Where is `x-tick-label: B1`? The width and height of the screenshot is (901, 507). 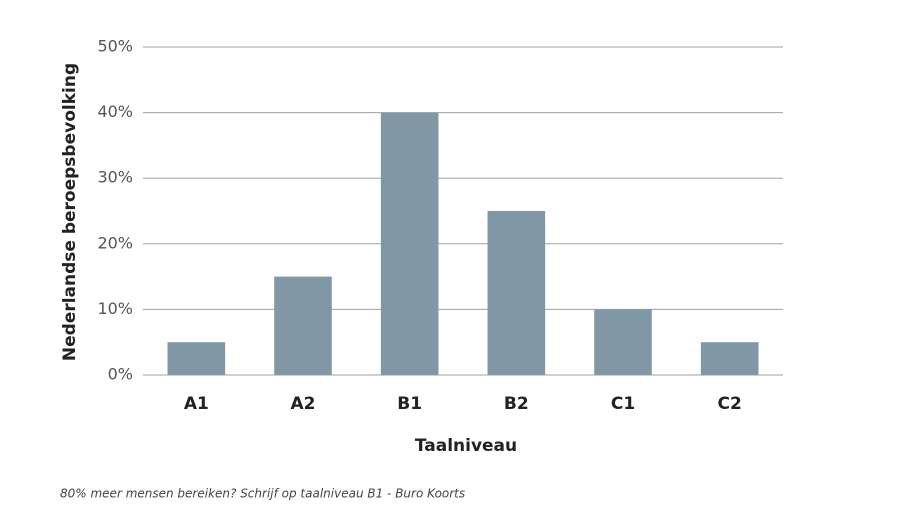
x-tick-label: B1 is located at coordinates (409, 404).